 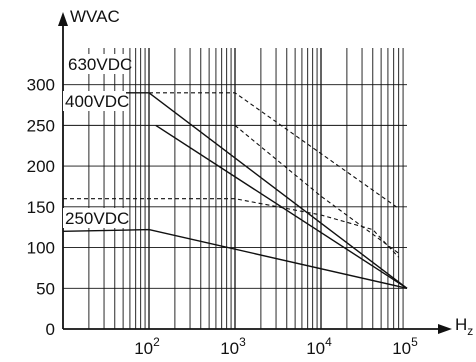 I want to click on series-label-630vdc: 630VDC, so click(x=100, y=64).